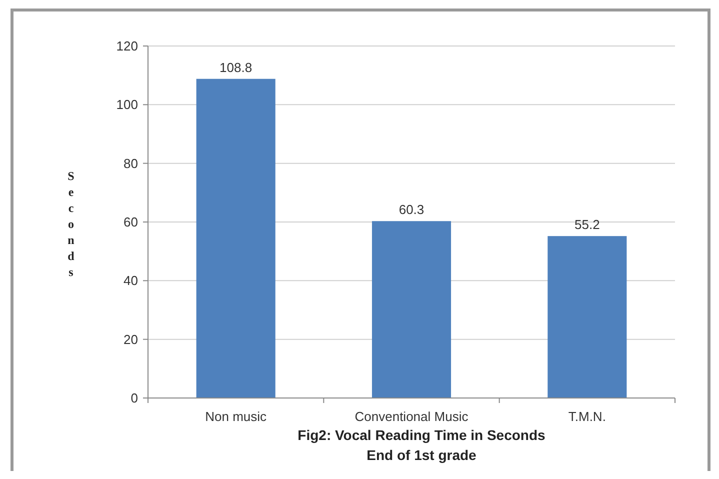 This screenshot has width=719, height=479. Describe the element at coordinates (131, 280) in the screenshot. I see `y-tick-label: 40` at that location.